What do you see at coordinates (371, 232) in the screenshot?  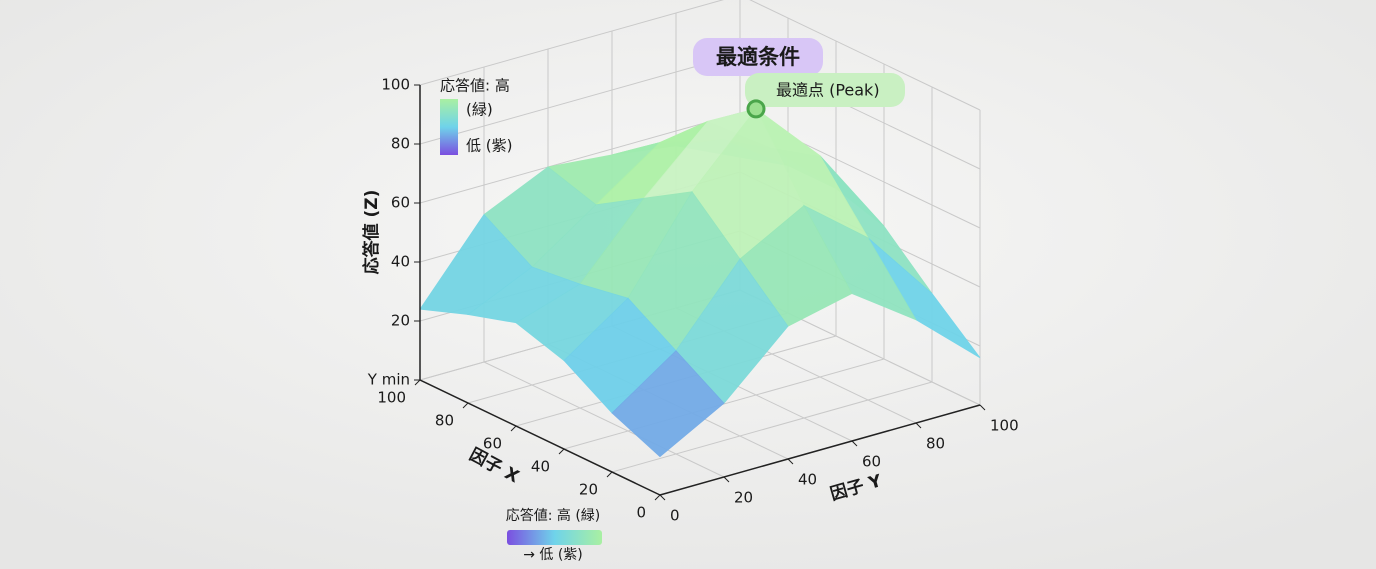 I see `z-axis-label: 応答値 (Z)` at bounding box center [371, 232].